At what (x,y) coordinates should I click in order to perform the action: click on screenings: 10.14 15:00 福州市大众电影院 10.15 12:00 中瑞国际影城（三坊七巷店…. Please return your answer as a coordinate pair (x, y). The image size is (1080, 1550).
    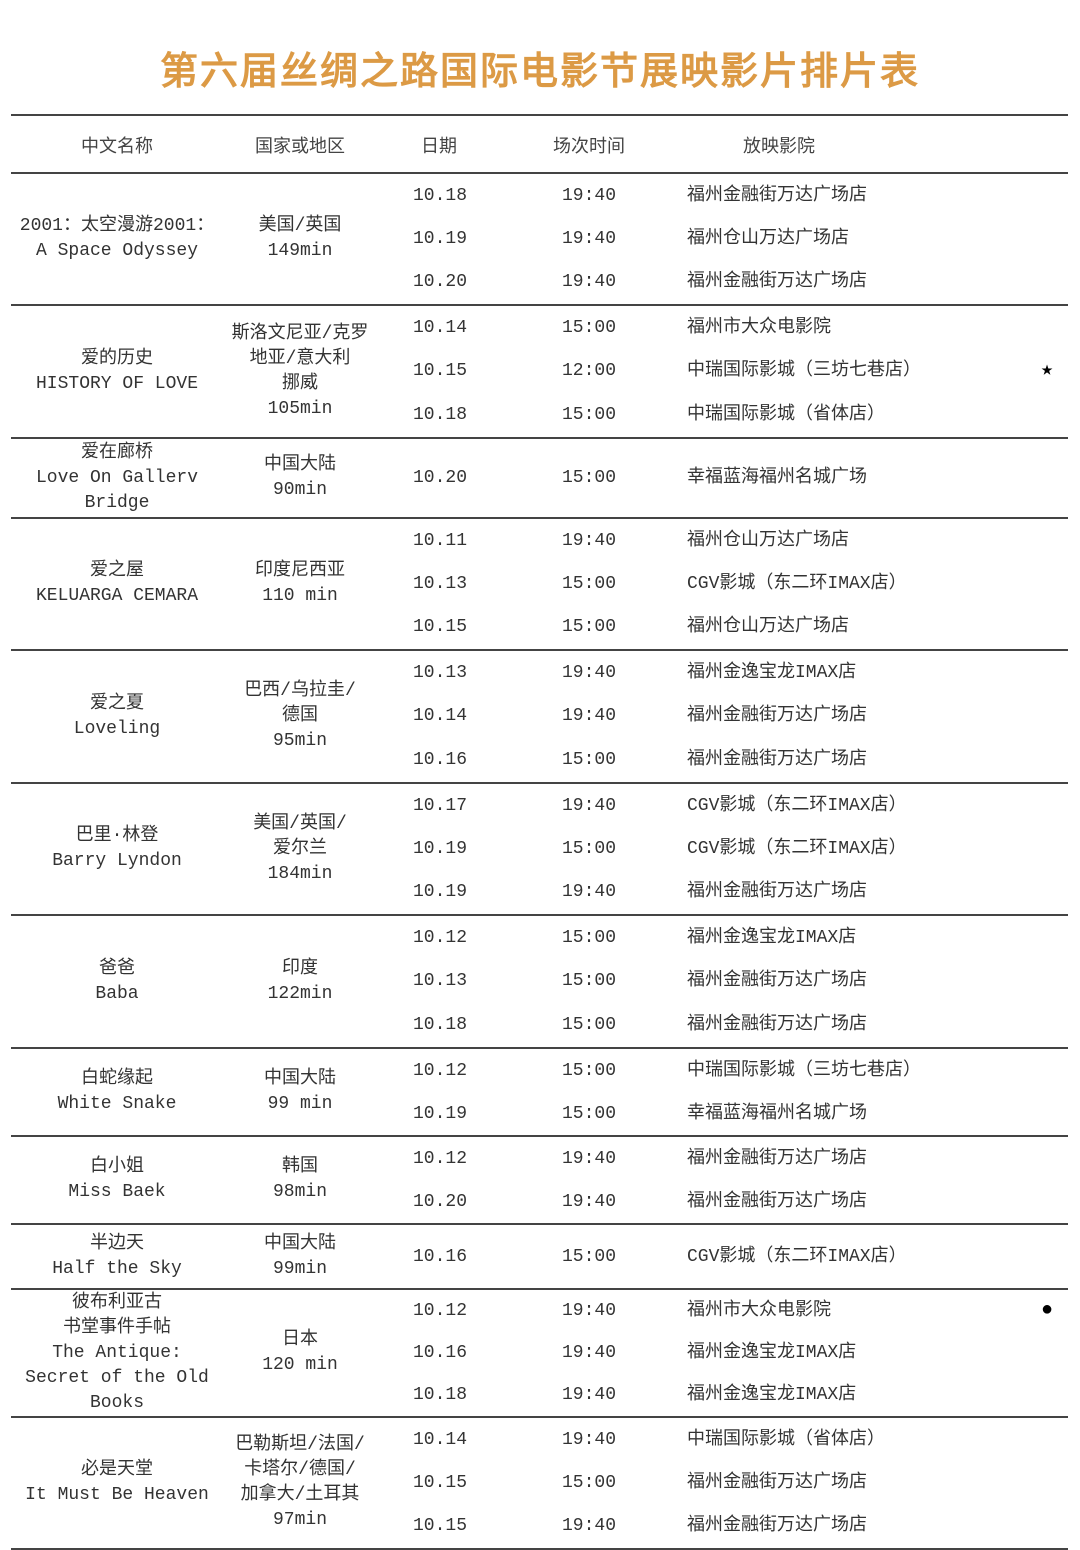
    Looking at the image, I should click on (722, 371).